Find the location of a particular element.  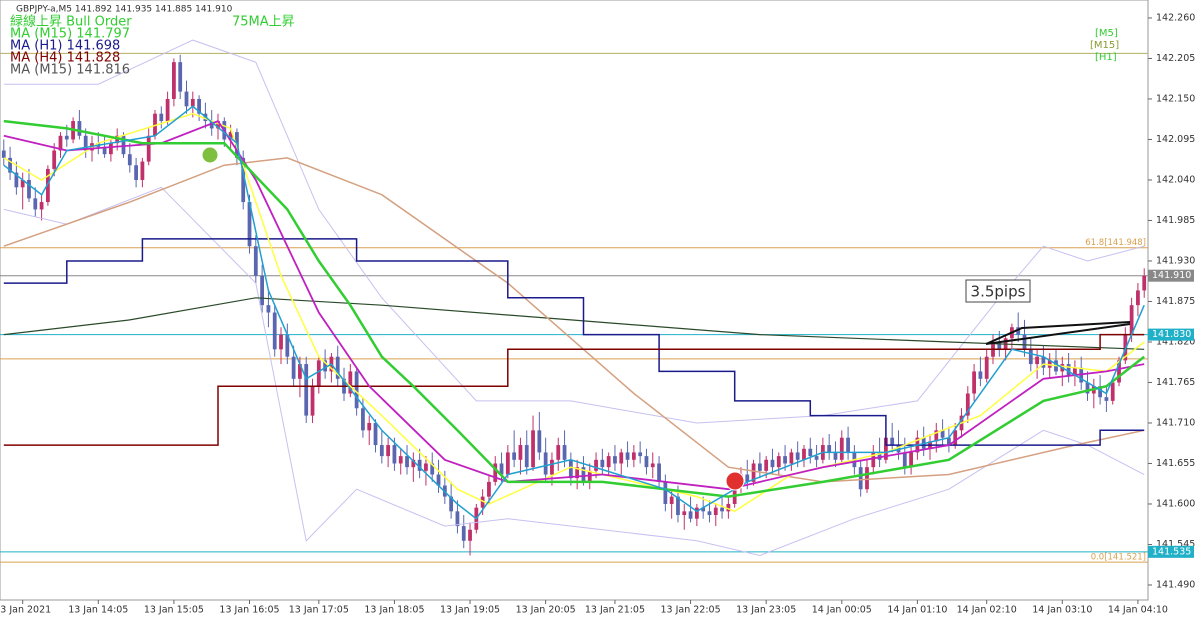

y-tick-label: 141.655 is located at coordinates (1175, 463).